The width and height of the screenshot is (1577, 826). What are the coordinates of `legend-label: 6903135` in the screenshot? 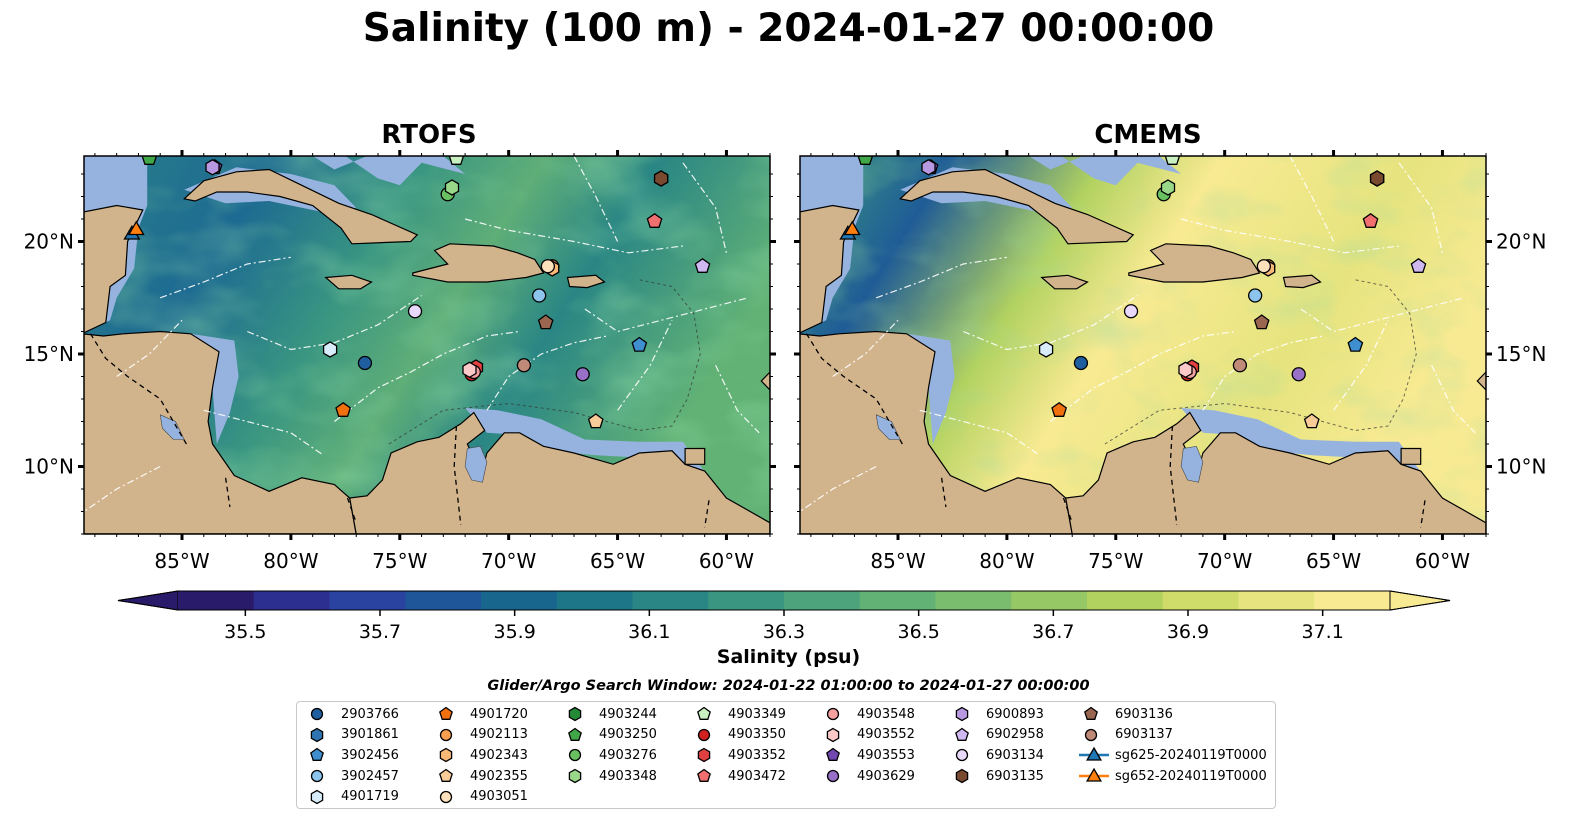 It's located at (1015, 776).